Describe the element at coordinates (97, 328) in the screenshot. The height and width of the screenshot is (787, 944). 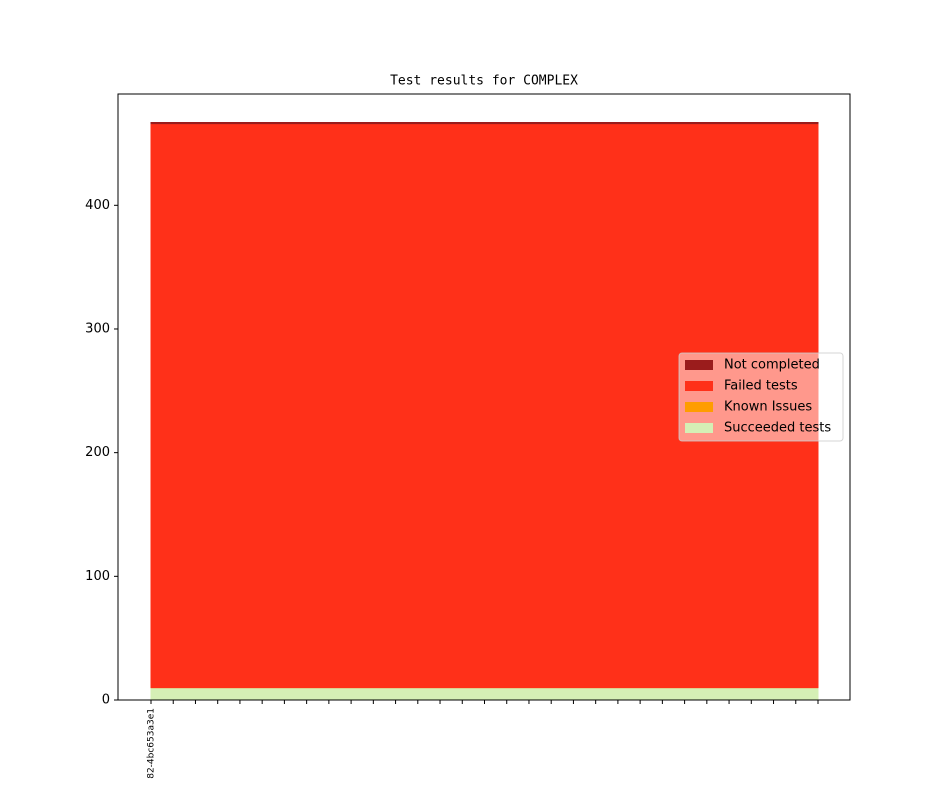
I see `y-tick-label: 300` at that location.